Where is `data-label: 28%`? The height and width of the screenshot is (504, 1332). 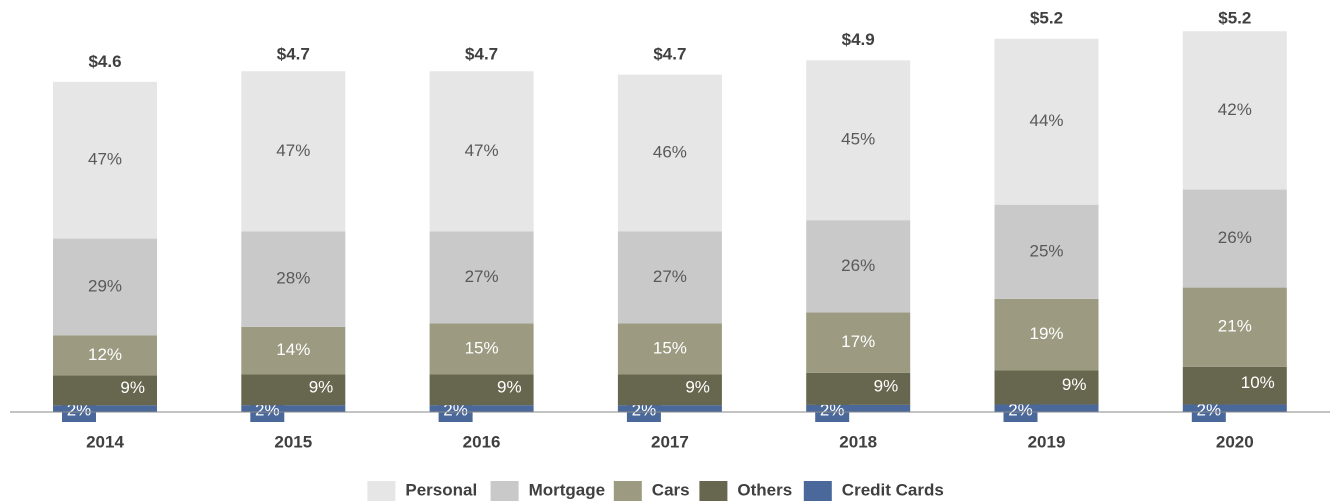
data-label: 28% is located at coordinates (293, 278).